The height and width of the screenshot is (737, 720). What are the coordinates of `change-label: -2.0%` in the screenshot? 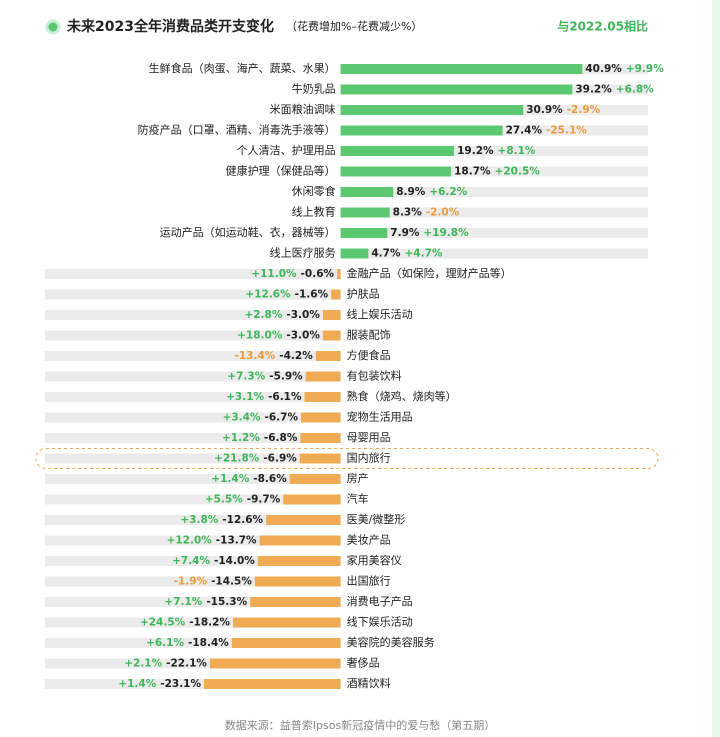 It's located at (443, 213).